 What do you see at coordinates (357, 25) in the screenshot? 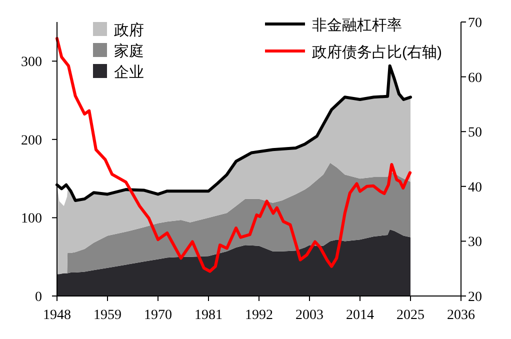
I see `legend-label: 非金融杠杆率` at bounding box center [357, 25].